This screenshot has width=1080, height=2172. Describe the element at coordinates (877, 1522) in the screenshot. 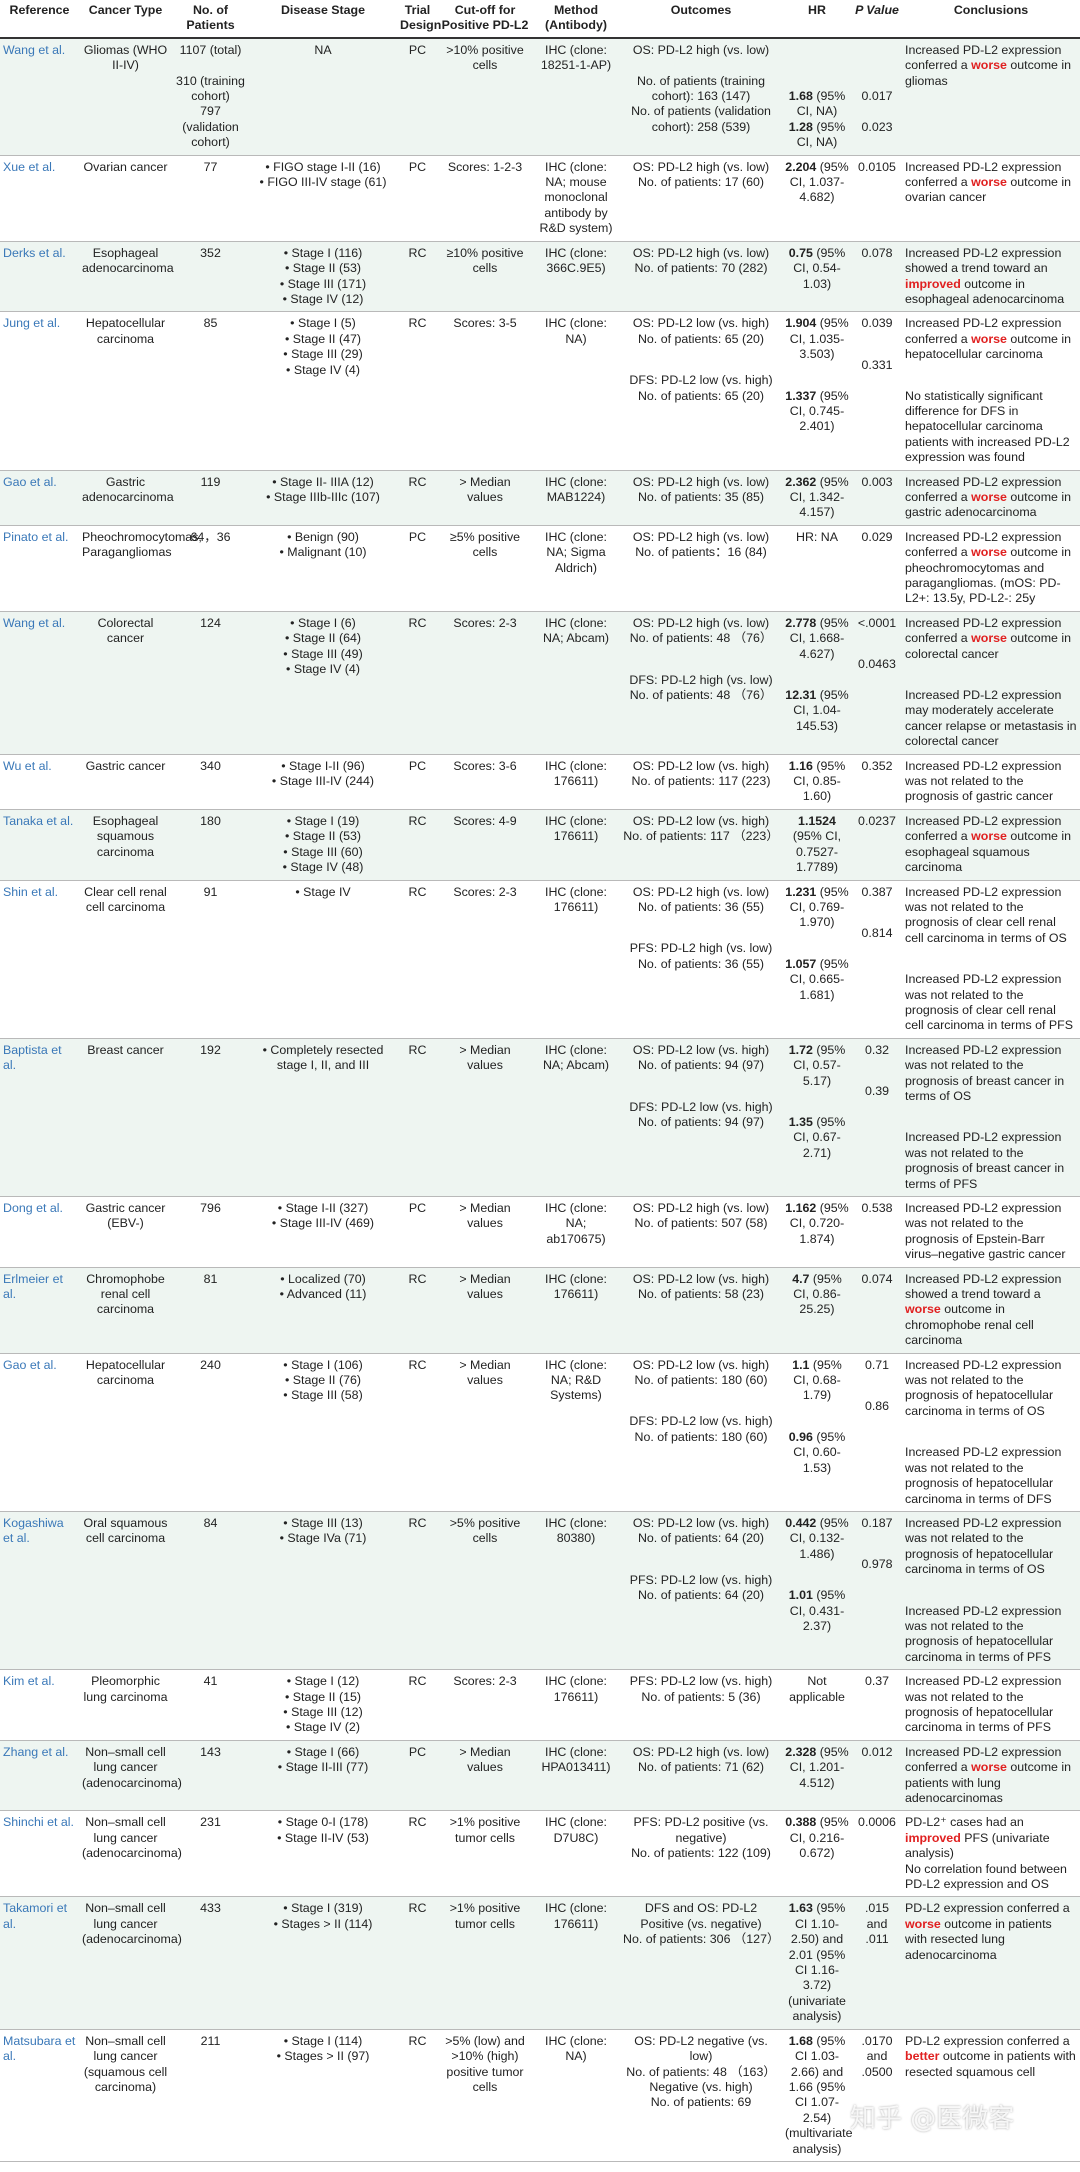

I see `p-value: 0.187` at that location.